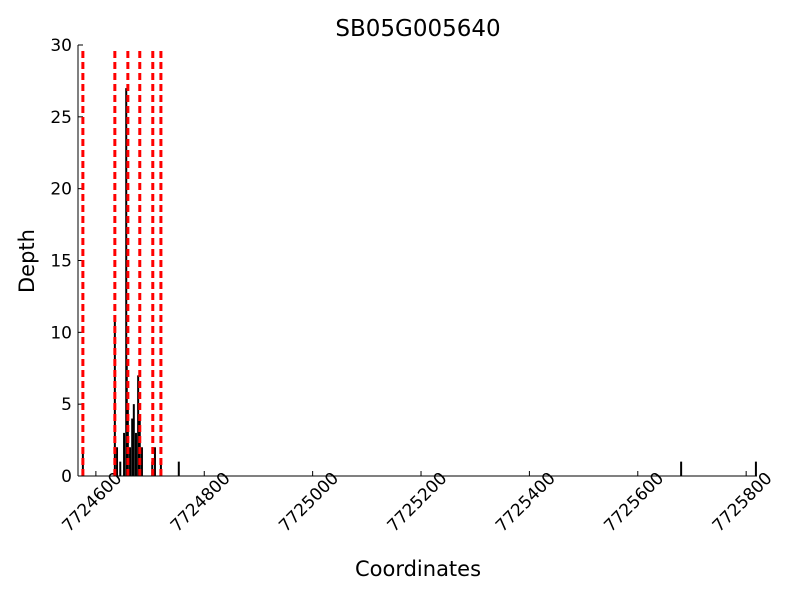  What do you see at coordinates (418, 569) in the screenshot?
I see `x-axis-label: Coordinates` at bounding box center [418, 569].